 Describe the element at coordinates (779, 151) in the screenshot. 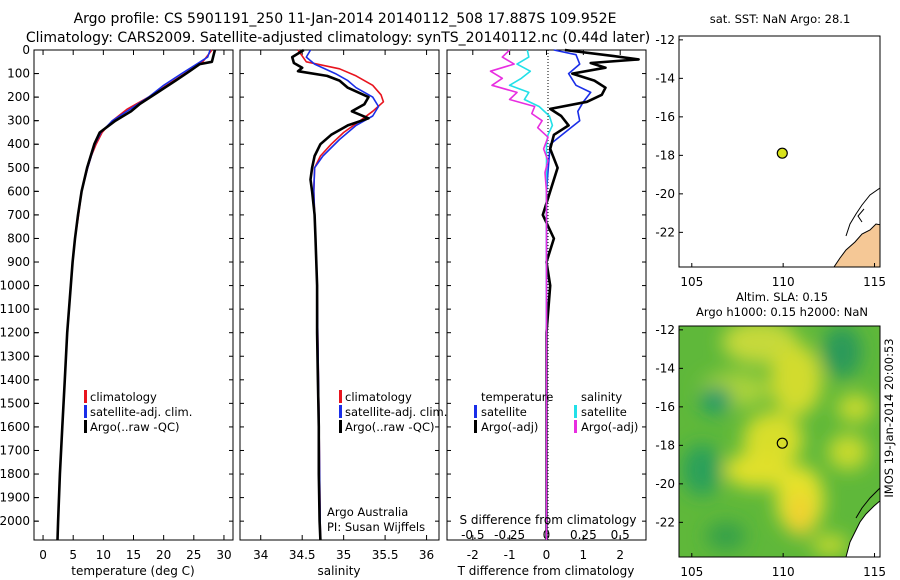

I see `sst-map-frame` at that location.